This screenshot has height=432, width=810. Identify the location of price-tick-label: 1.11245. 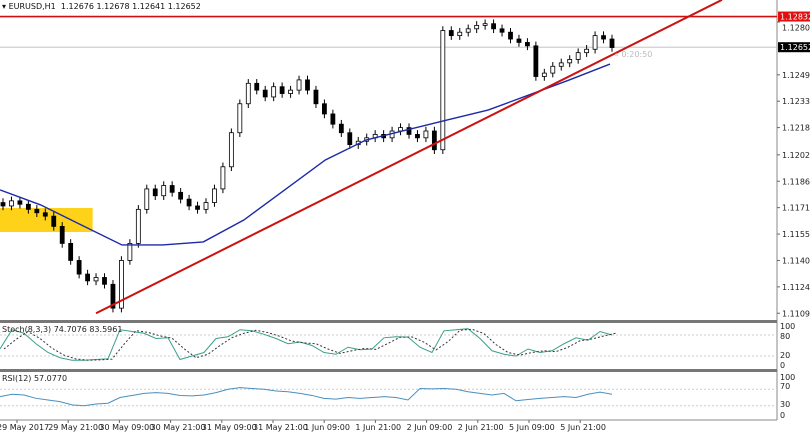
(796, 287).